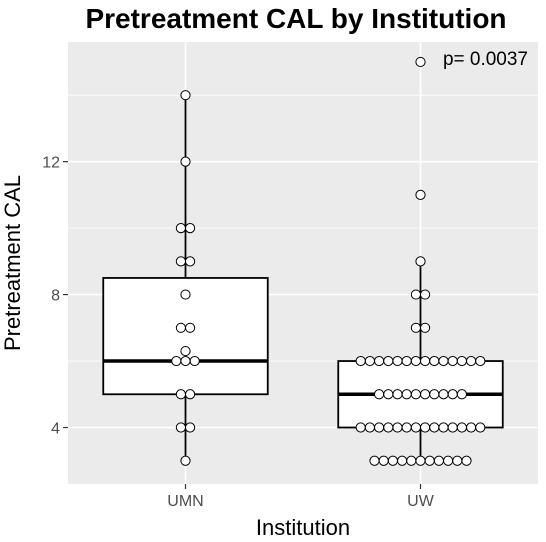  What do you see at coordinates (55, 429) in the screenshot?
I see `y-tick-label: 4` at bounding box center [55, 429].